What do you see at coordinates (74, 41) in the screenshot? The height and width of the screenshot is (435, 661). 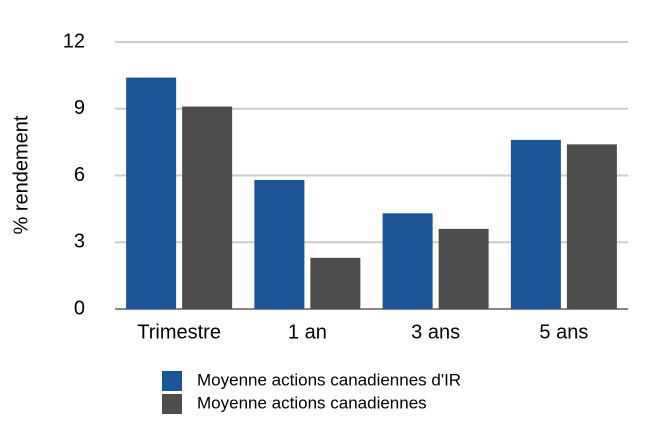 I see `y-tick-label: 12` at bounding box center [74, 41].